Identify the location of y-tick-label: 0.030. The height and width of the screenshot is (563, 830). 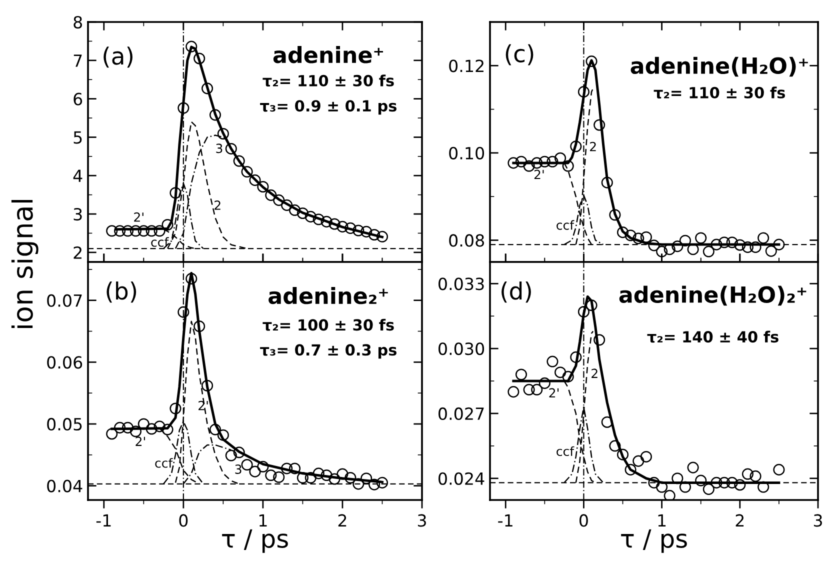
(461, 349).